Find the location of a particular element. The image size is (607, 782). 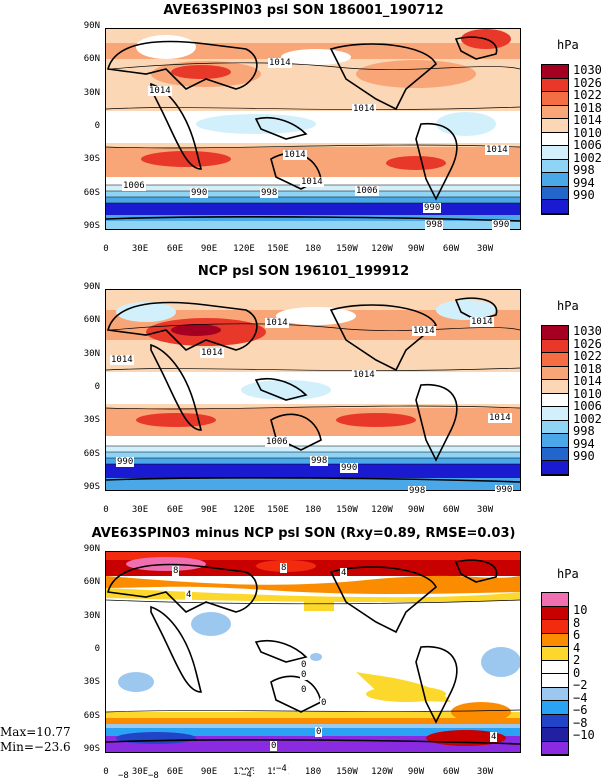

panel-3-lat-tick: 30N is located at coordinates (91, 616).